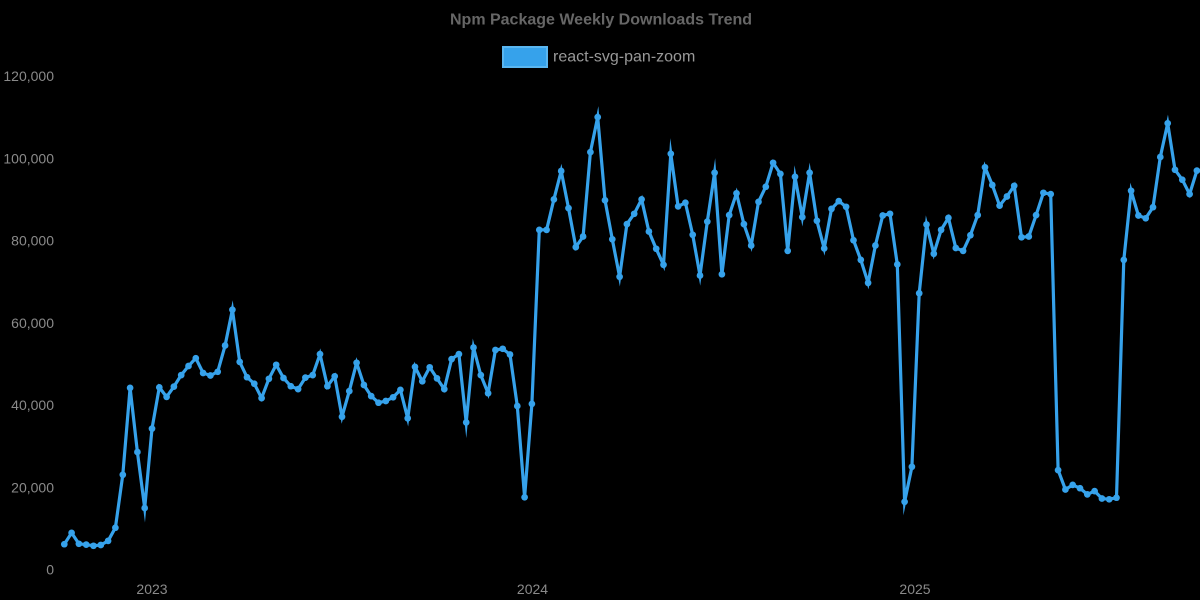 The width and height of the screenshot is (1200, 600). Describe the element at coordinates (624, 57) in the screenshot. I see `svg-text: react-svg-pan-zoom` at that location.